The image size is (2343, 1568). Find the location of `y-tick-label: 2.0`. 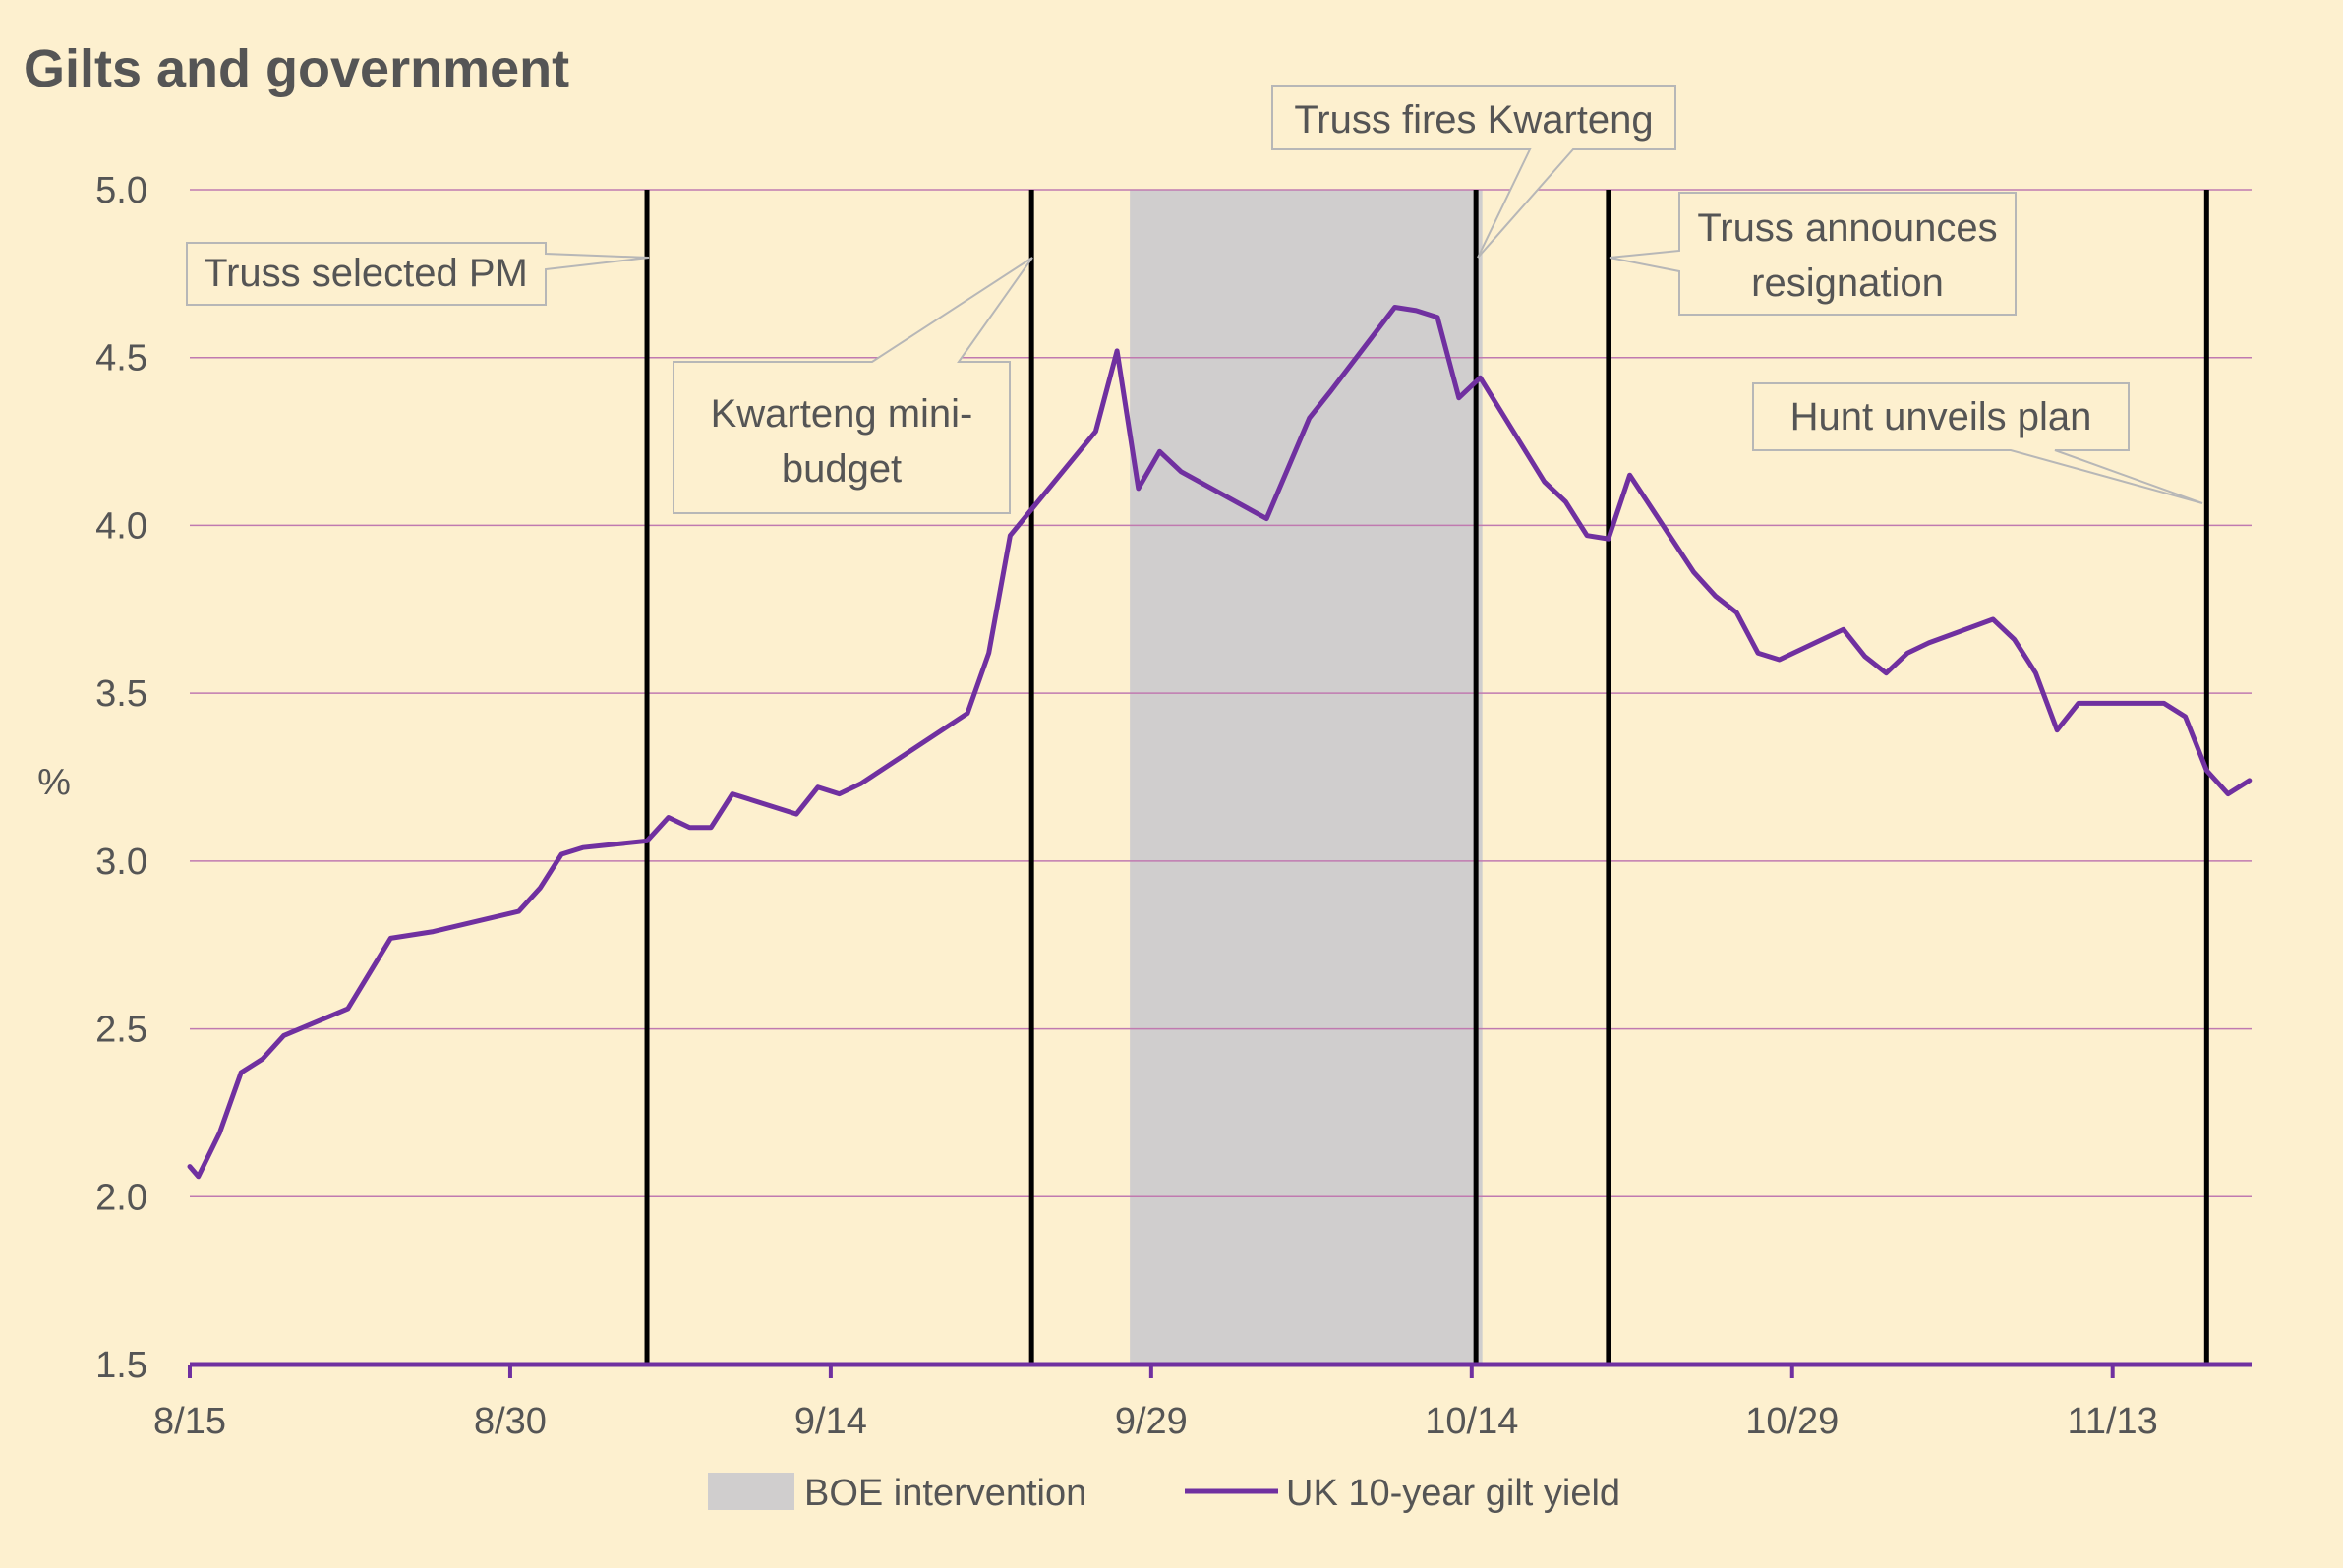

y-tick-label: 2.0 is located at coordinates (121, 1197).